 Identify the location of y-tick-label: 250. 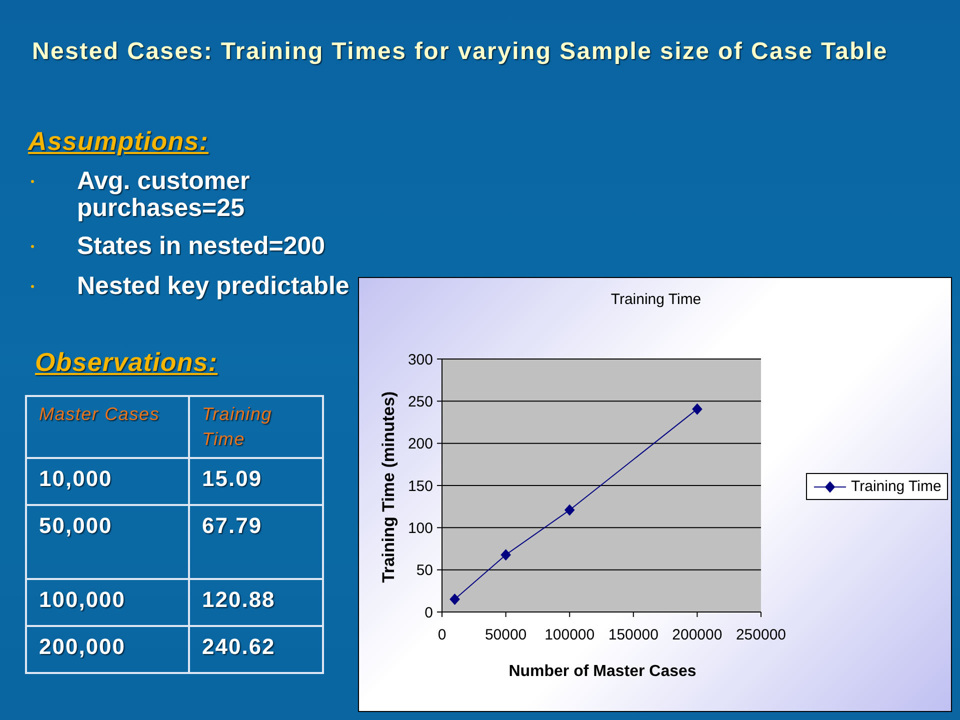
(420, 401).